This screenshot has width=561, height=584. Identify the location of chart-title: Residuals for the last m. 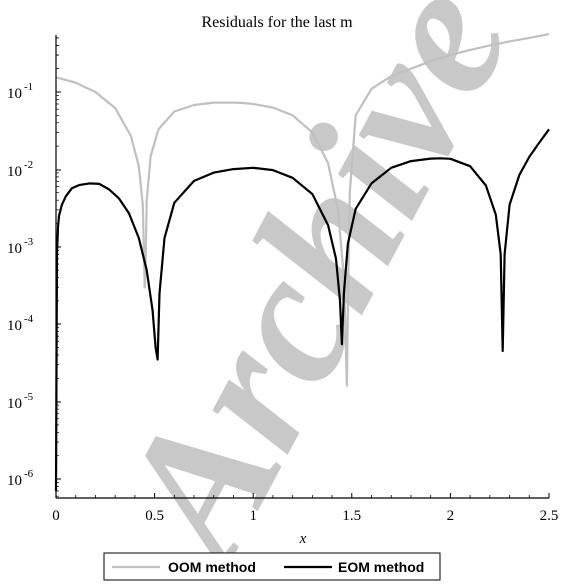
(277, 22).